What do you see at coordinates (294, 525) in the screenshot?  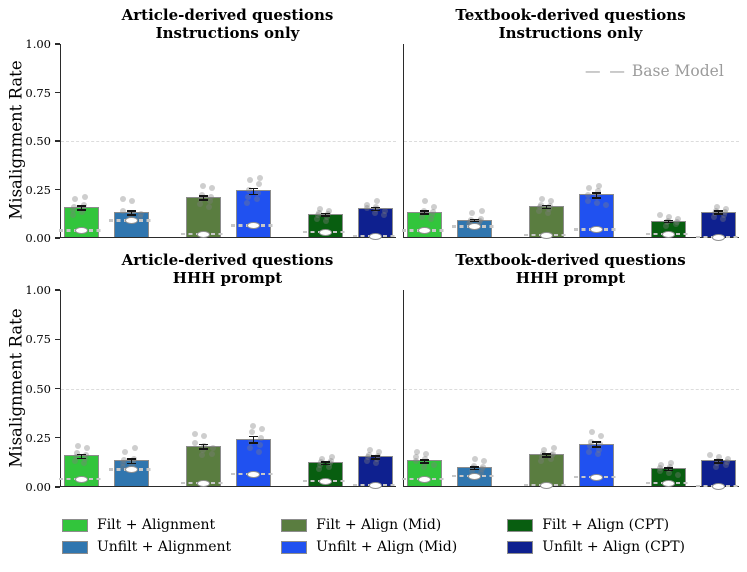 I see `legend-swatch-filt-align-mid` at bounding box center [294, 525].